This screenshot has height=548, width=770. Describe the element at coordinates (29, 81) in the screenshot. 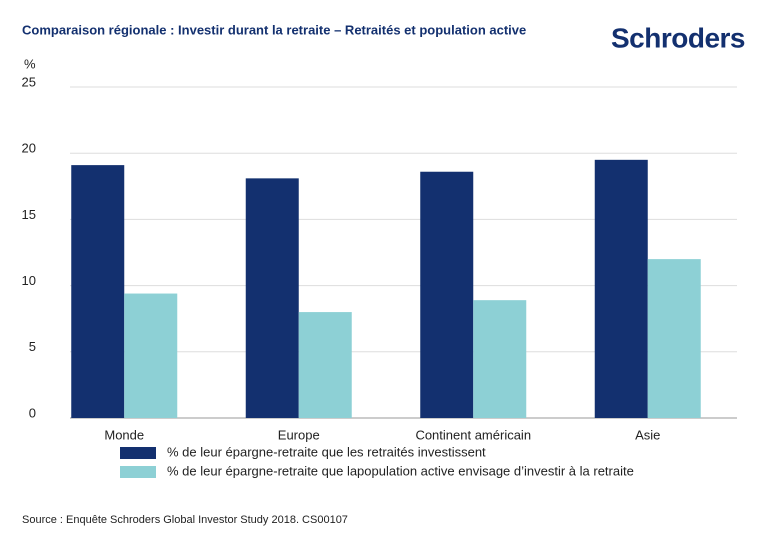

I see `y-tick-label: 25` at that location.